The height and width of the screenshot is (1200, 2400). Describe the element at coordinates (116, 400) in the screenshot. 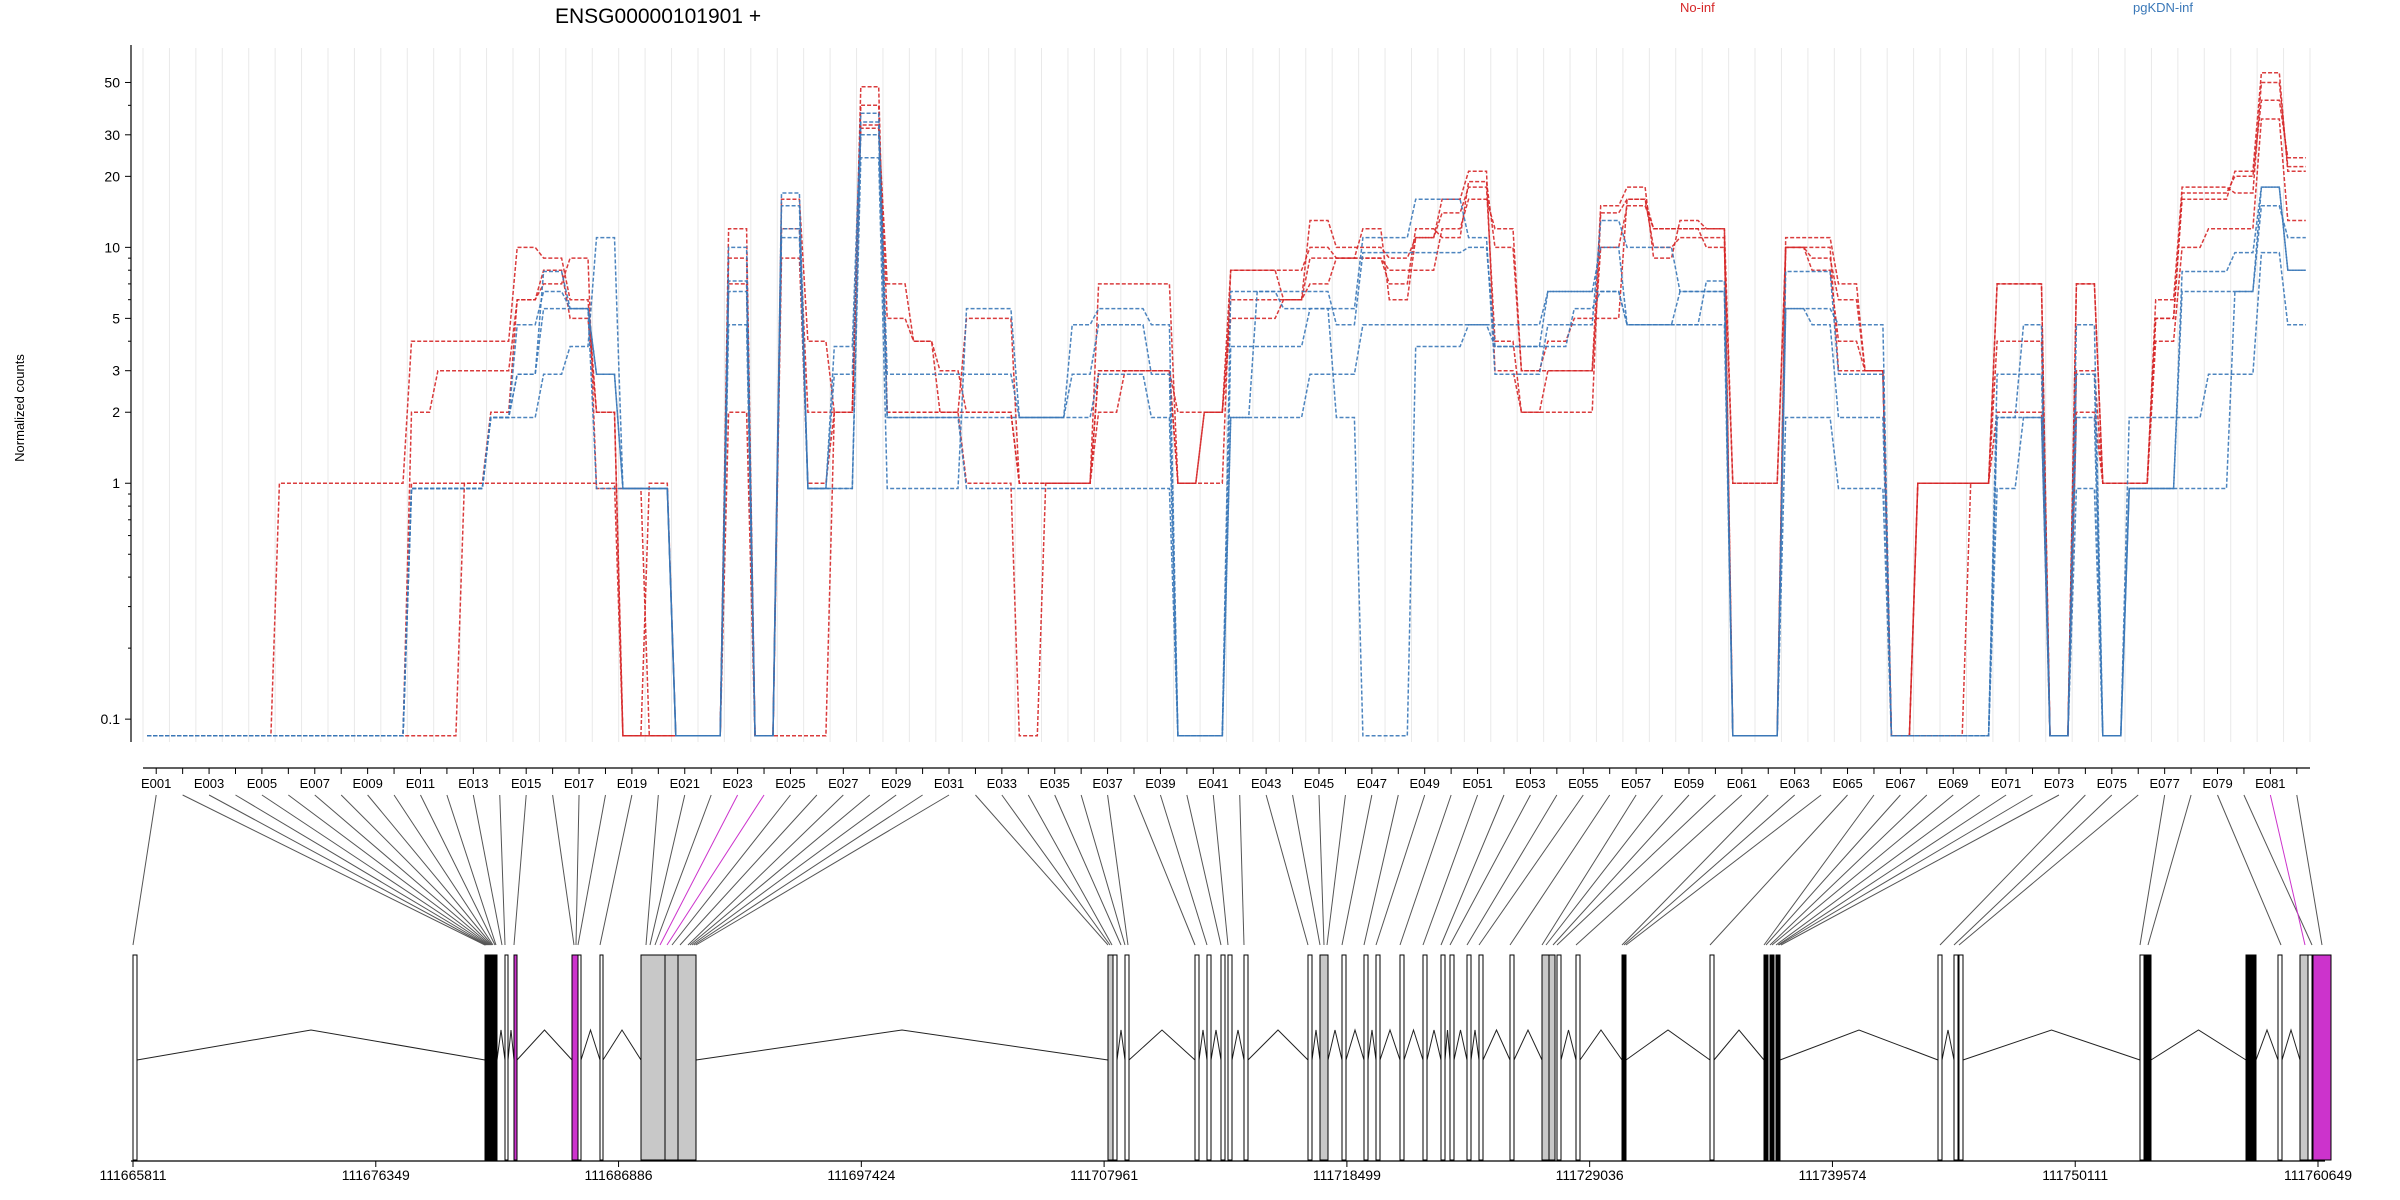

I see `y-axis-ticks: 0.1 1 2 3 5 10 20 30 50` at that location.